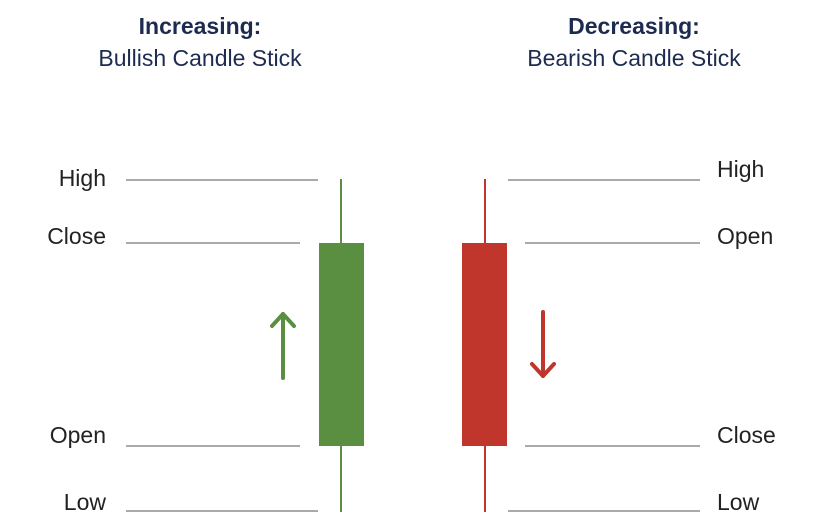  I want to click on bullish-close-label: Close, so click(76, 236).